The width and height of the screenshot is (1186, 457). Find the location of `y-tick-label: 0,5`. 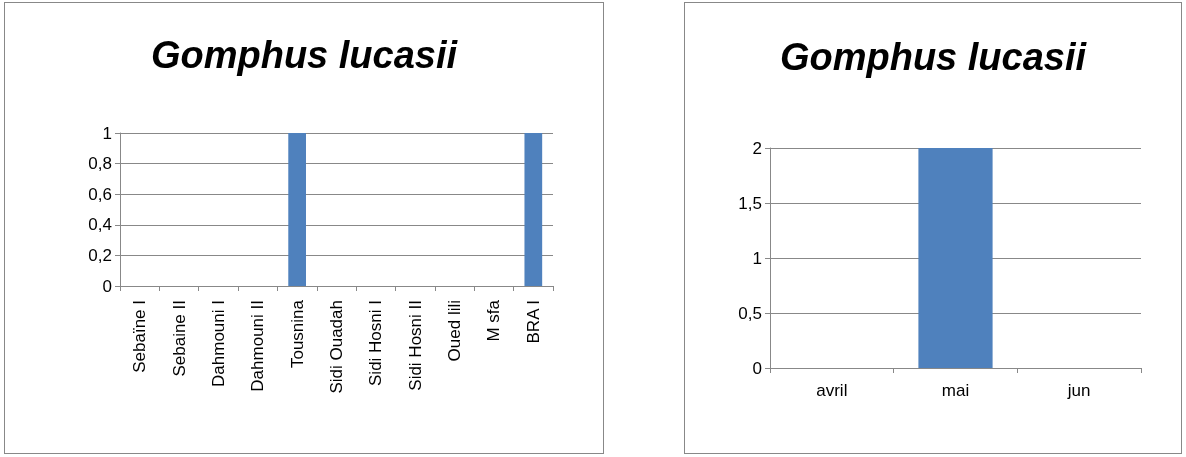

y-tick-label: 0,5 is located at coordinates (750, 313).